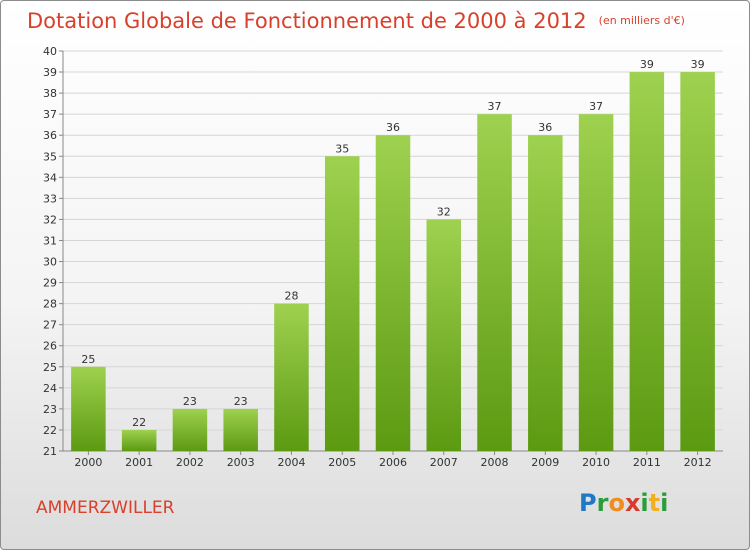 This screenshot has width=750, height=550. What do you see at coordinates (139, 440) in the screenshot?
I see `bar-2001` at bounding box center [139, 440].